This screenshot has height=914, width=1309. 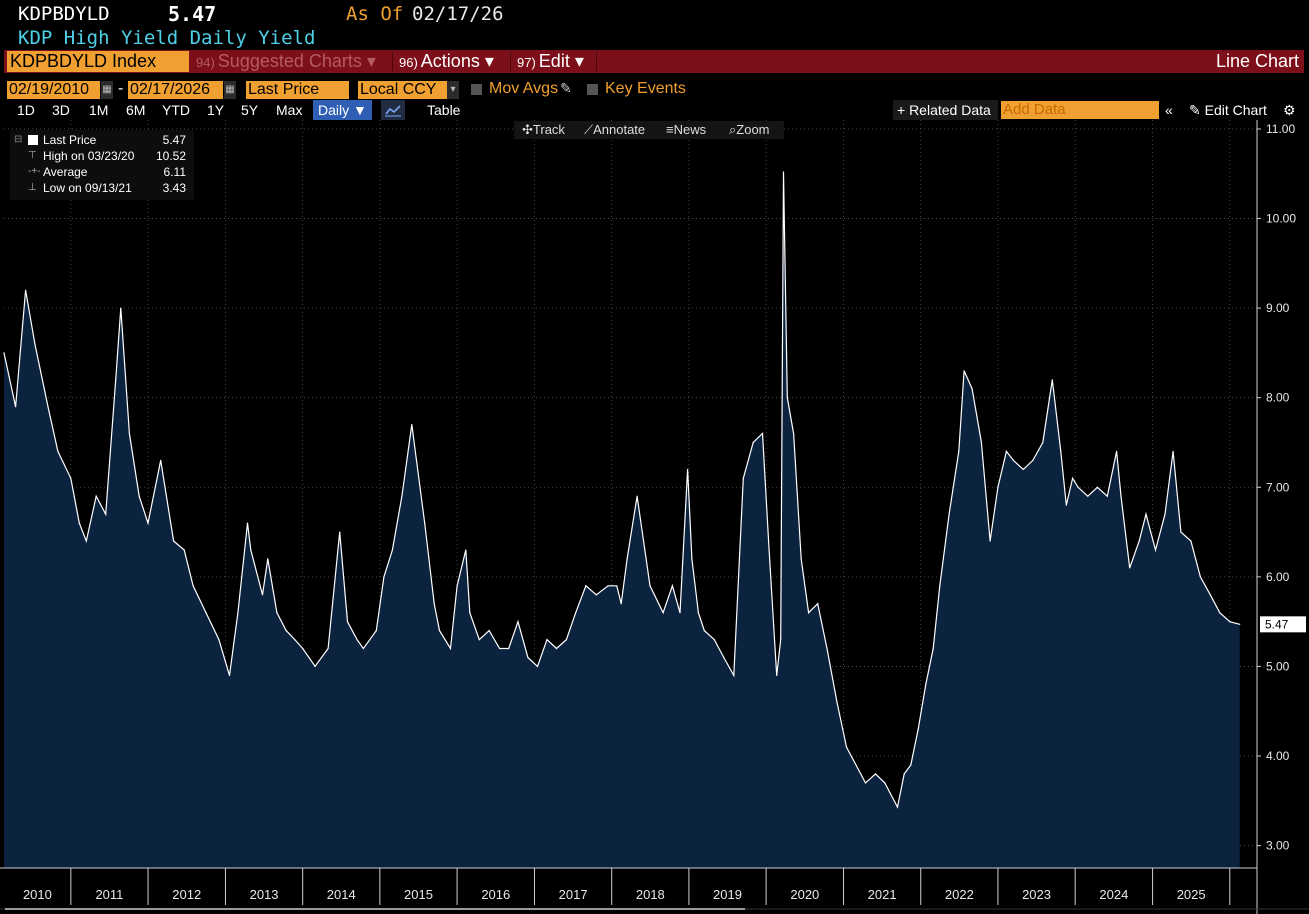 I want to click on x-tick-label: 2013, so click(x=264, y=894).